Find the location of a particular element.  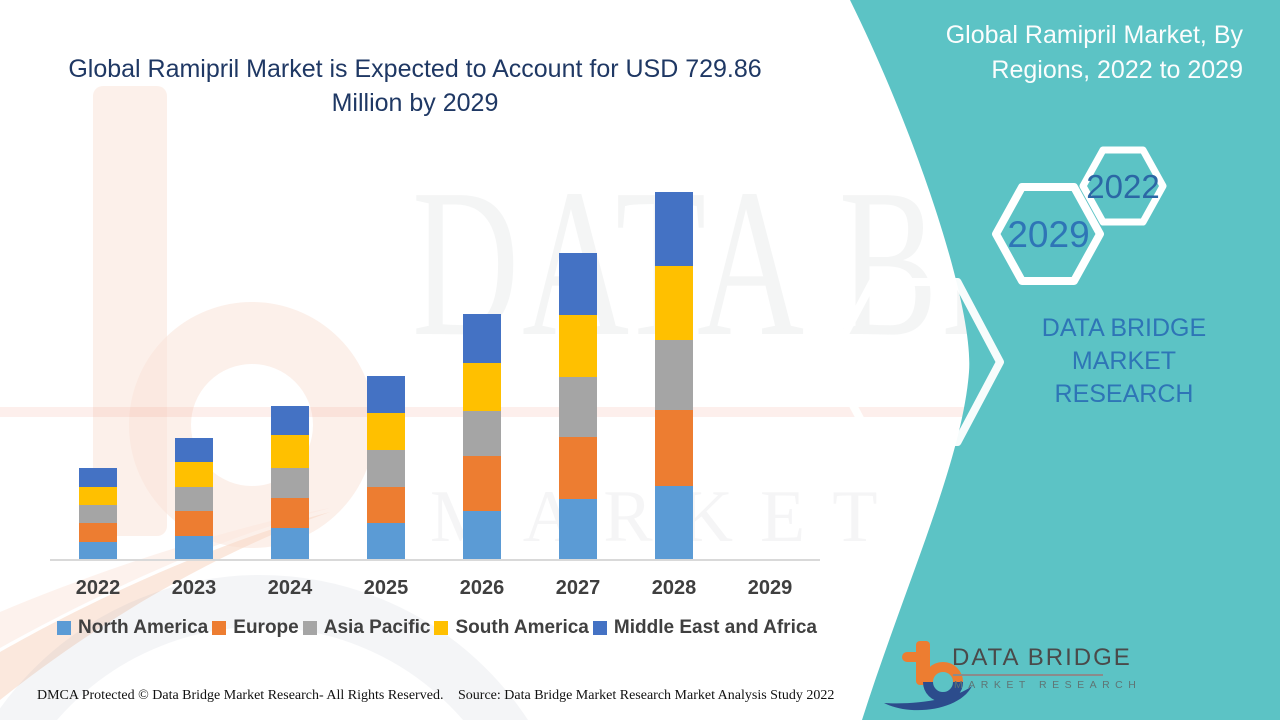

legend-item-asia-pacific: Asia Pacific is located at coordinates (366, 628).